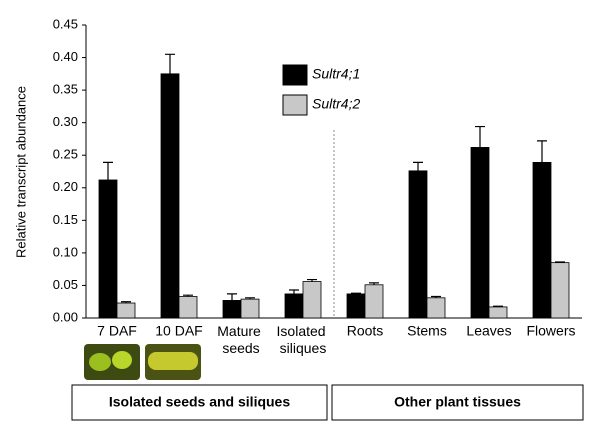  Describe the element at coordinates (65, 284) in the screenshot. I see `y-tick-label: 0.05` at that location.